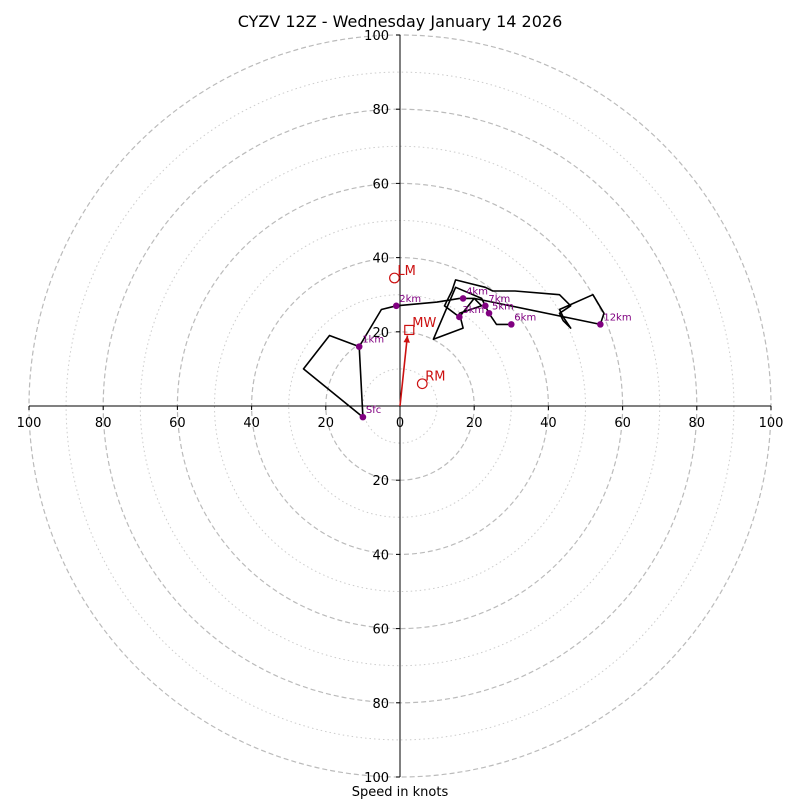  What do you see at coordinates (400, 792) in the screenshot?
I see `x-axis-label: Speed in knots` at bounding box center [400, 792].